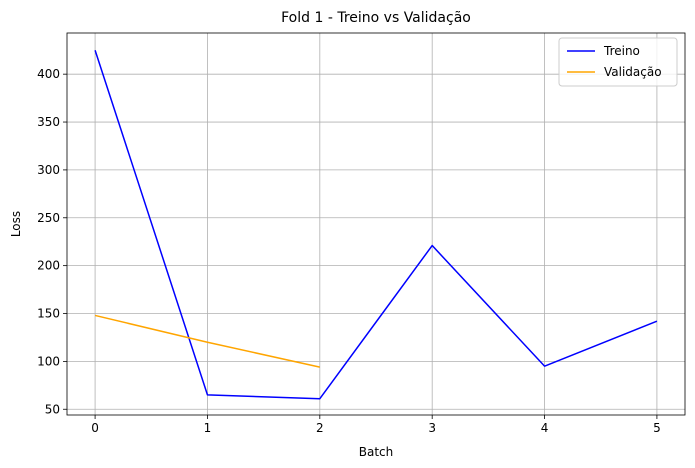  What do you see at coordinates (376, 18) in the screenshot?
I see `chart-title: Fold 1 - Treino vs Validação` at bounding box center [376, 18].